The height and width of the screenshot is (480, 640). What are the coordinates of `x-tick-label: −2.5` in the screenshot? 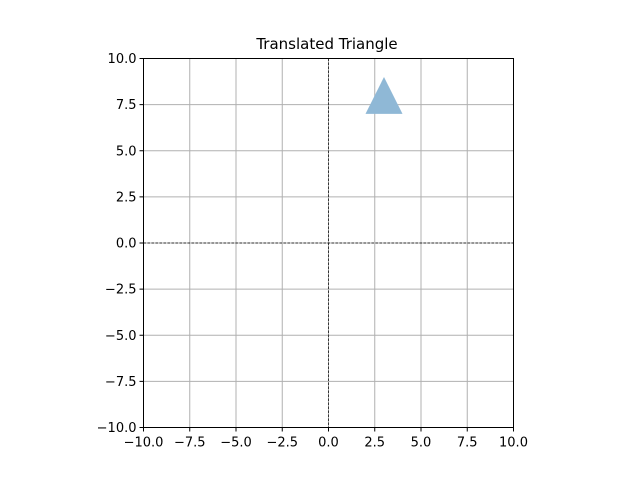 It's located at (282, 443).